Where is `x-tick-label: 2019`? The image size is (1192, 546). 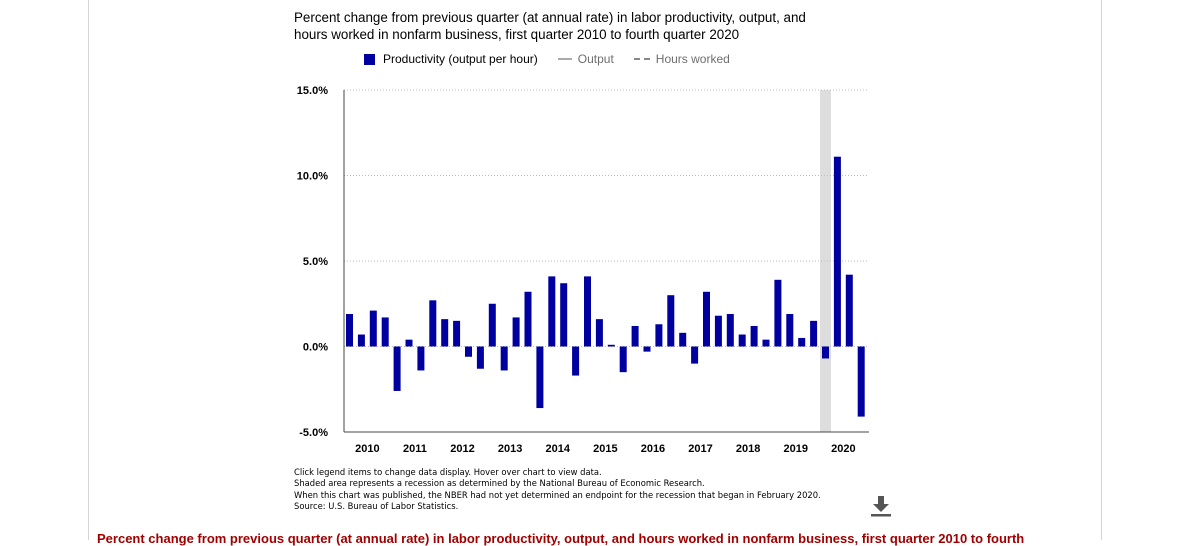 x-tick-label: 2019 is located at coordinates (796, 449).